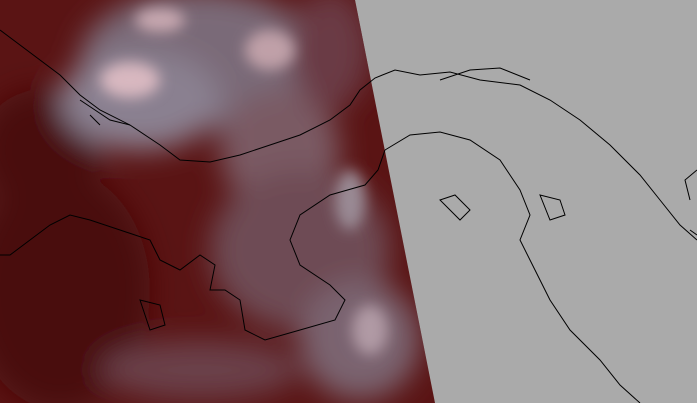  Describe the element at coordinates (305, 96) in the screenshot. I see `coastline-islands-north` at that location.